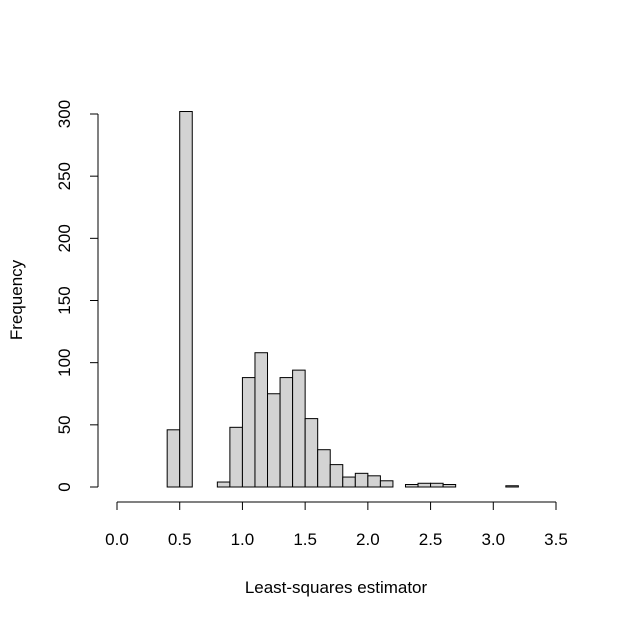  What do you see at coordinates (77, 296) in the screenshot?
I see `y-axis: 0 50 100 150 200 250 300` at bounding box center [77, 296].